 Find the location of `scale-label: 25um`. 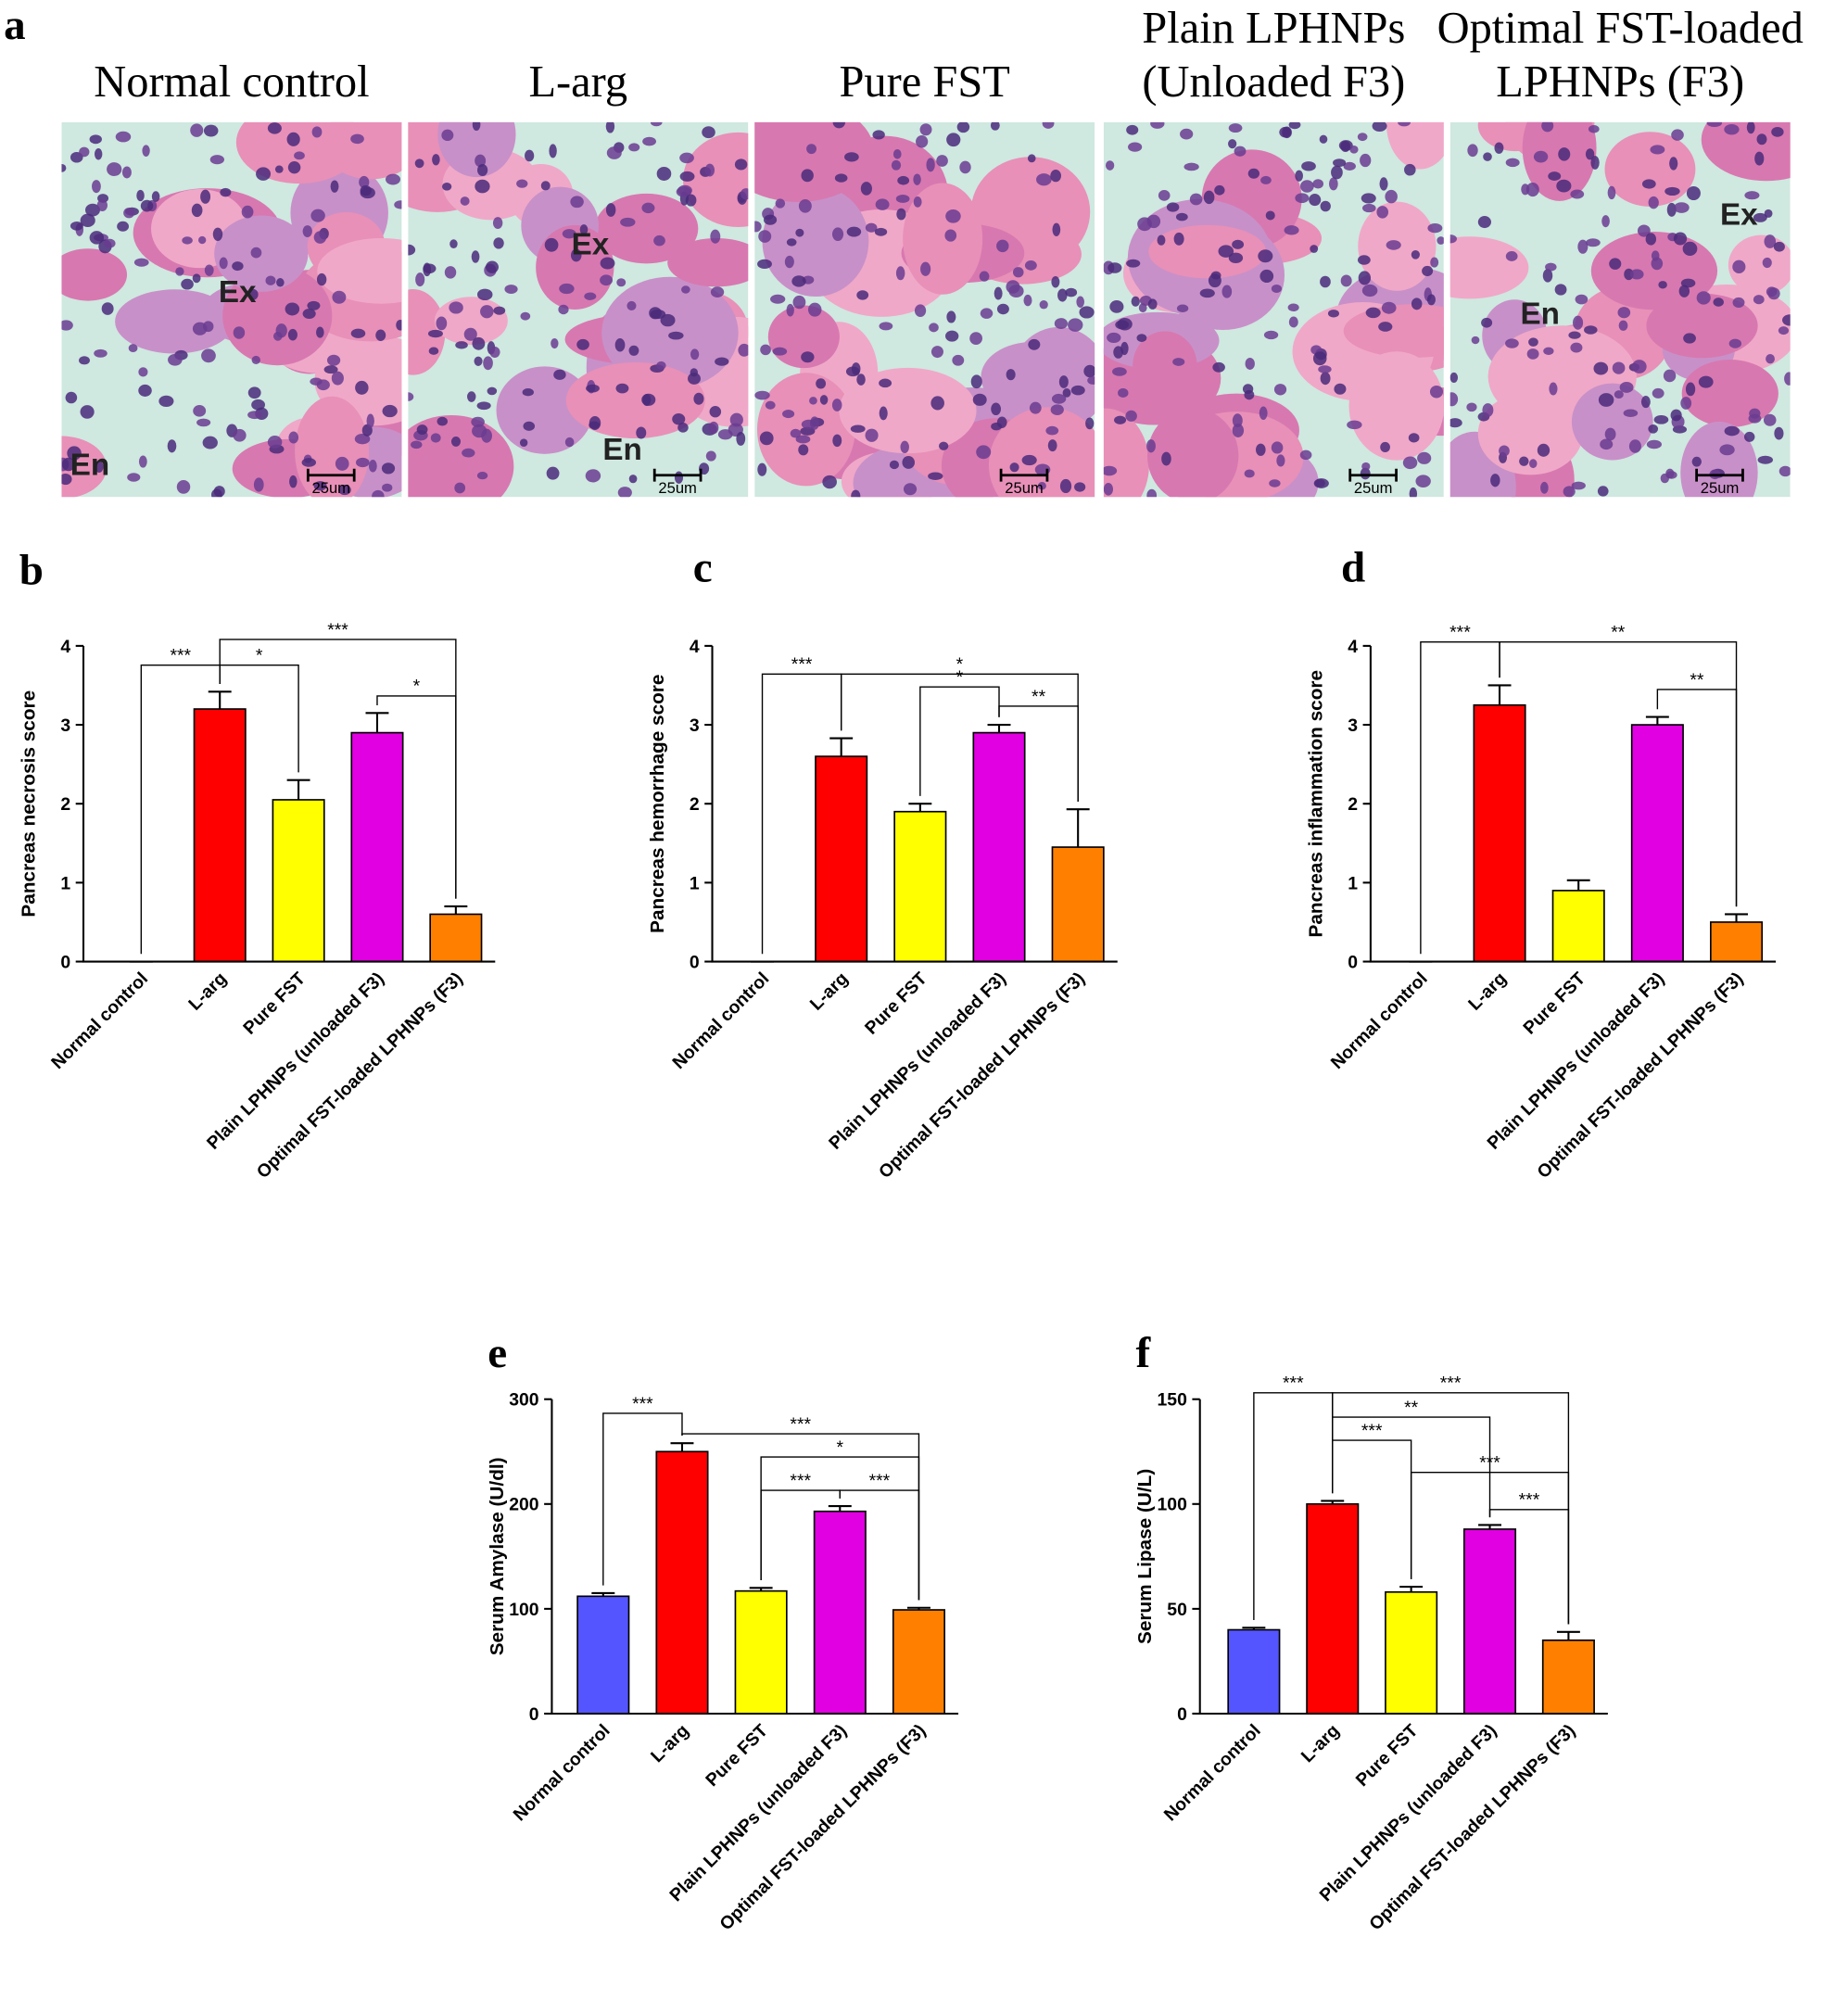

scale-label: 25um is located at coordinates (330, 488).